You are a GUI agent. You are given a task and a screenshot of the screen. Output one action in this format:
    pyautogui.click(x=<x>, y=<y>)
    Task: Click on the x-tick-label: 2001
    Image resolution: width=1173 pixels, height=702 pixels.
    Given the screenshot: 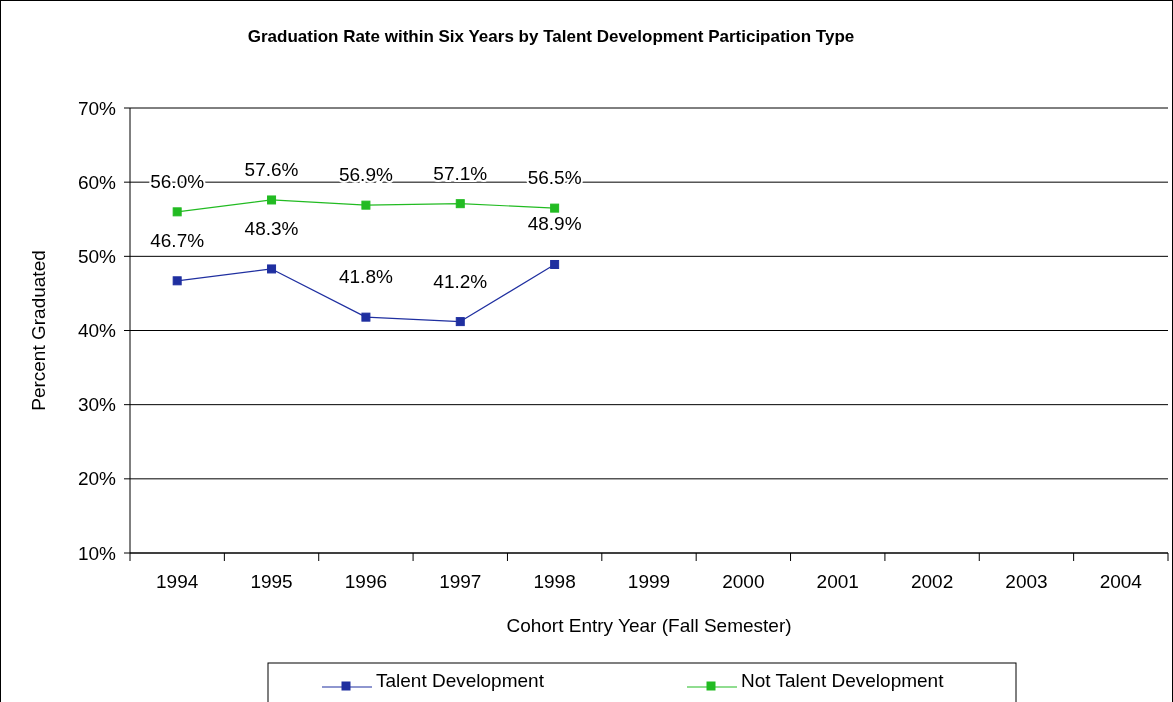 What is the action you would take?
    pyautogui.click(x=837, y=581)
    